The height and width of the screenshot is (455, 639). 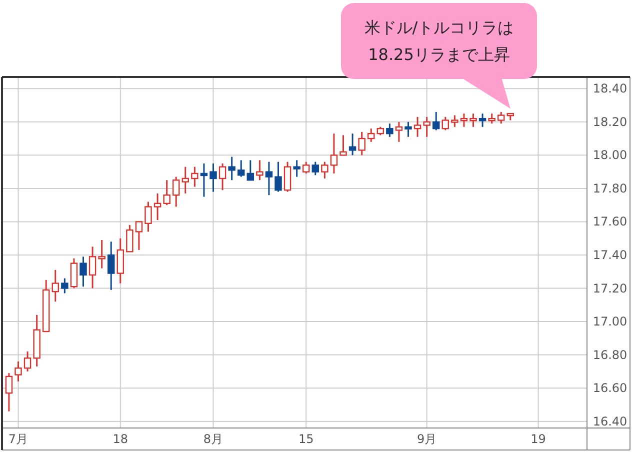 I want to click on y-tick-label: 18.20, so click(x=610, y=121).